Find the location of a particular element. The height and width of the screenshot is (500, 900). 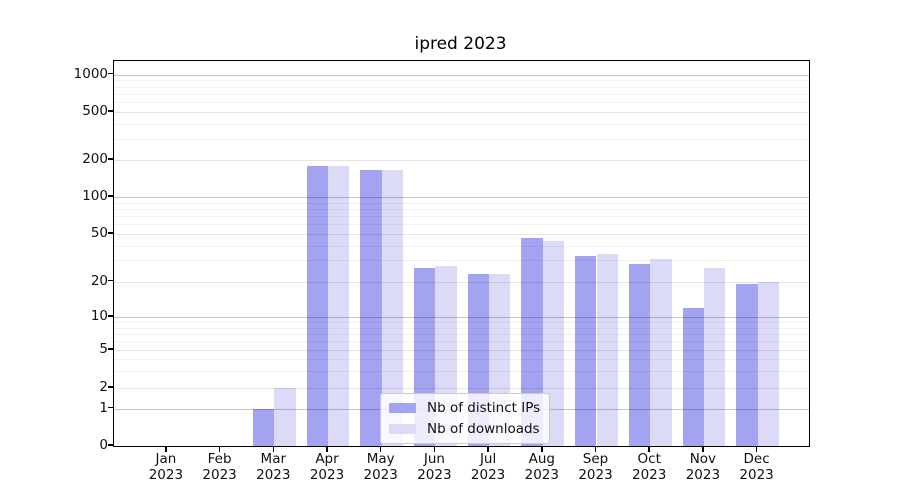

bar-downloads-dec is located at coordinates (768, 363).